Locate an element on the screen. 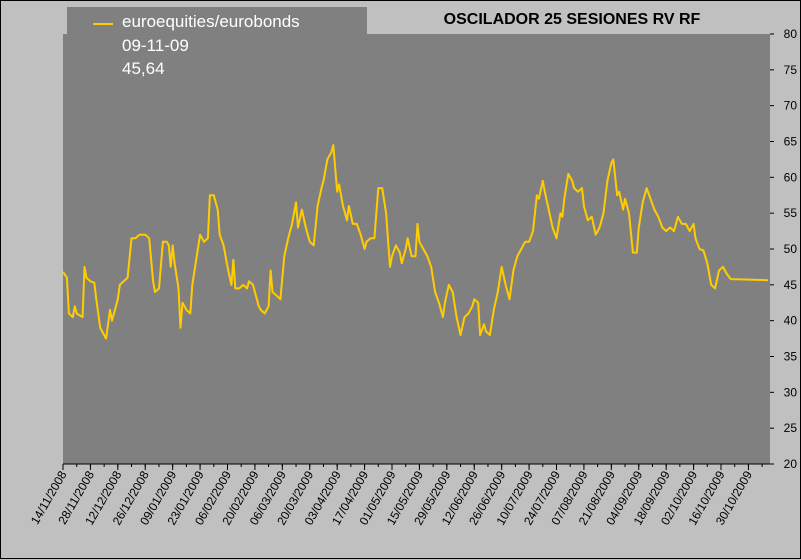  y-tick-label: 50 is located at coordinates (791, 249).